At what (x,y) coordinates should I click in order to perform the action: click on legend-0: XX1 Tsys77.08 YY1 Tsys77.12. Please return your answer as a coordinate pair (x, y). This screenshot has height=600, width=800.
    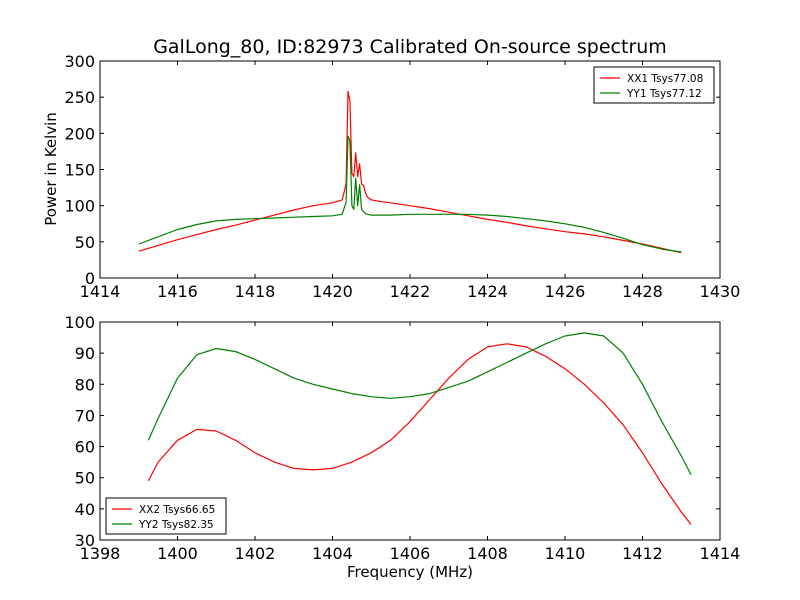
    Looking at the image, I should click on (654, 85).